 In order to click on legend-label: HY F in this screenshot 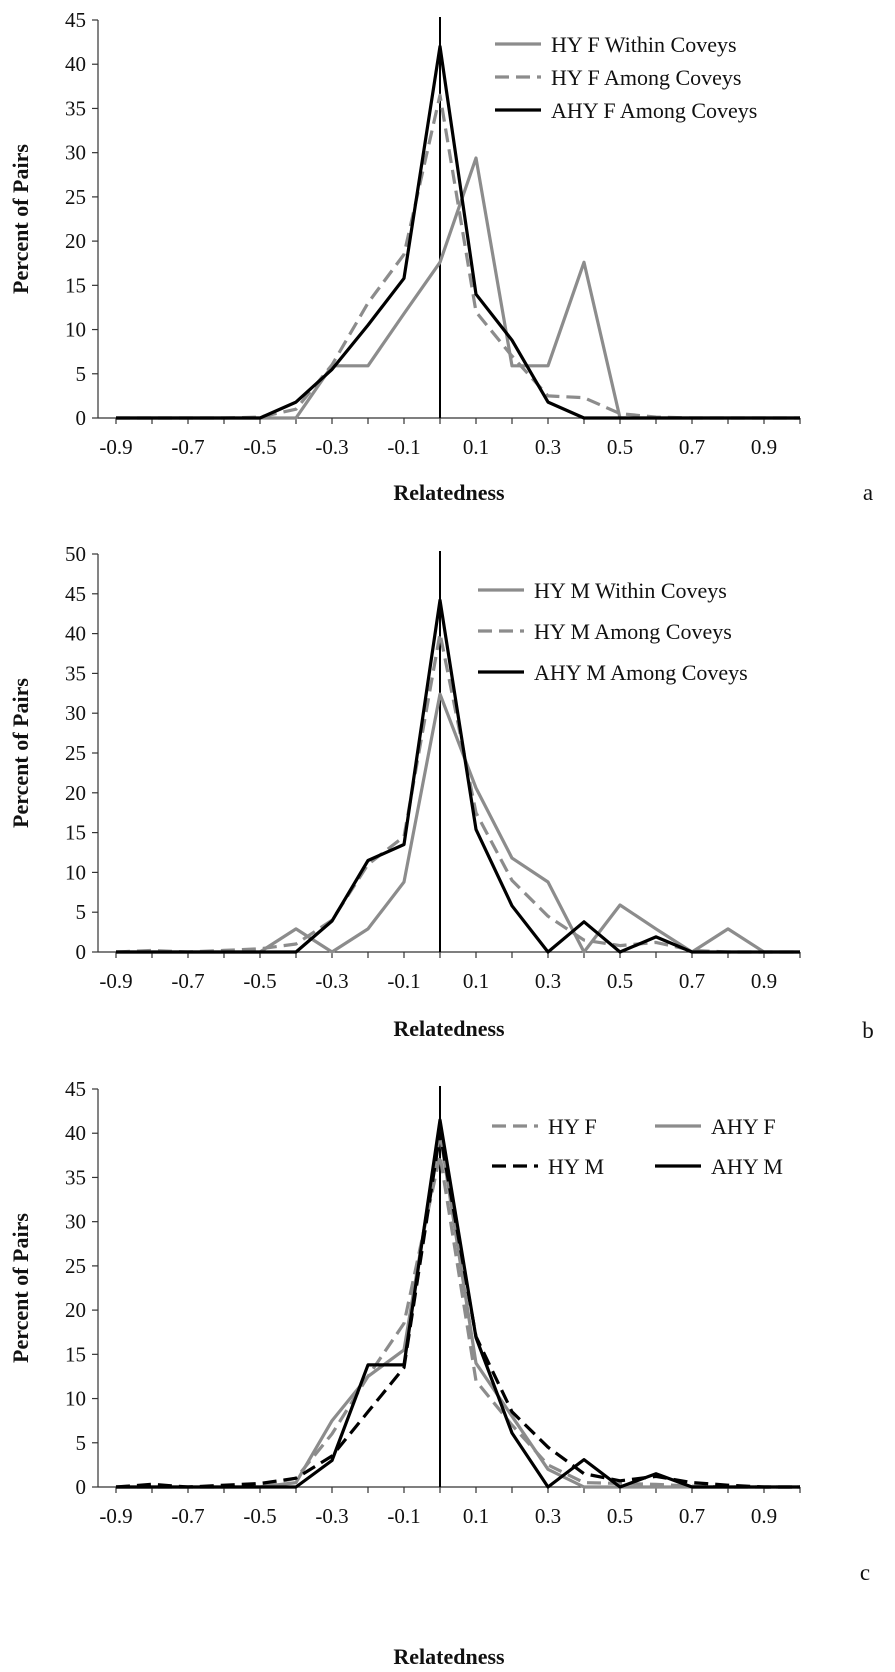, I will do `click(572, 1126)`.